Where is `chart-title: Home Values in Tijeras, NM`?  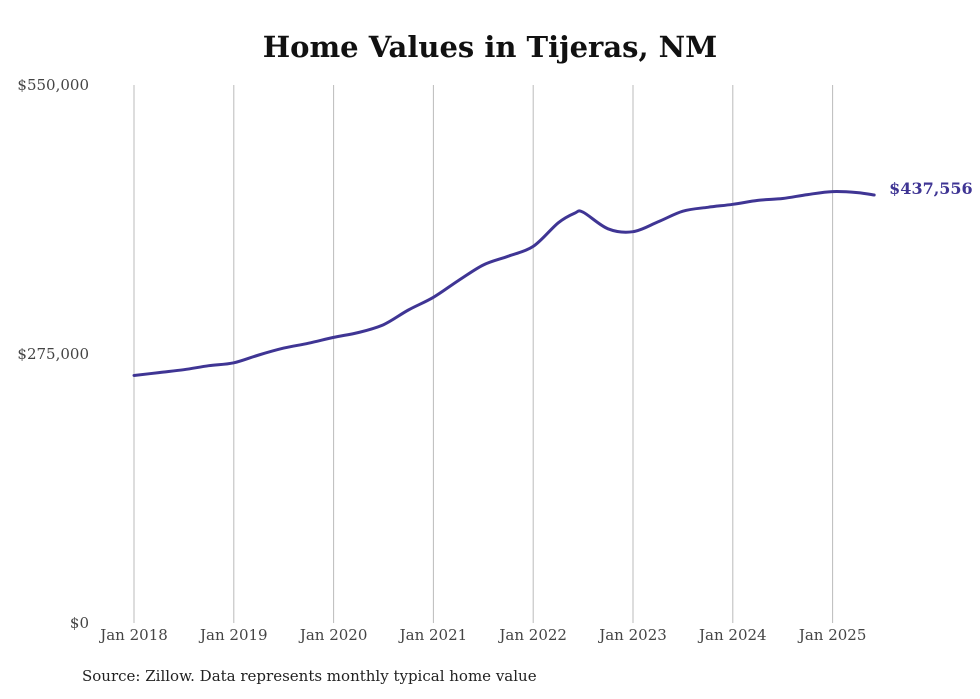
chart-title: Home Values in Tijeras, NM is located at coordinates (490, 47).